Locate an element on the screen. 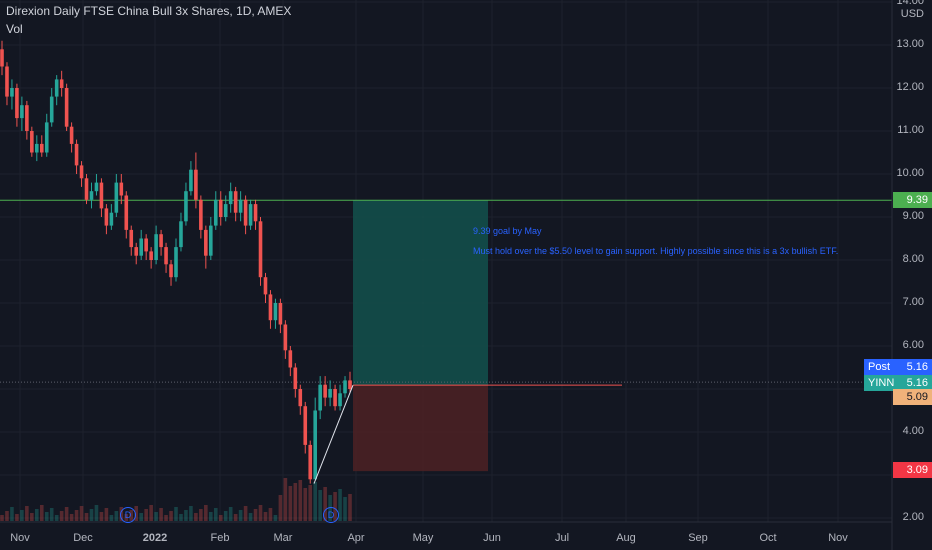 This screenshot has height=550, width=932. time-label: Apr is located at coordinates (356, 538).